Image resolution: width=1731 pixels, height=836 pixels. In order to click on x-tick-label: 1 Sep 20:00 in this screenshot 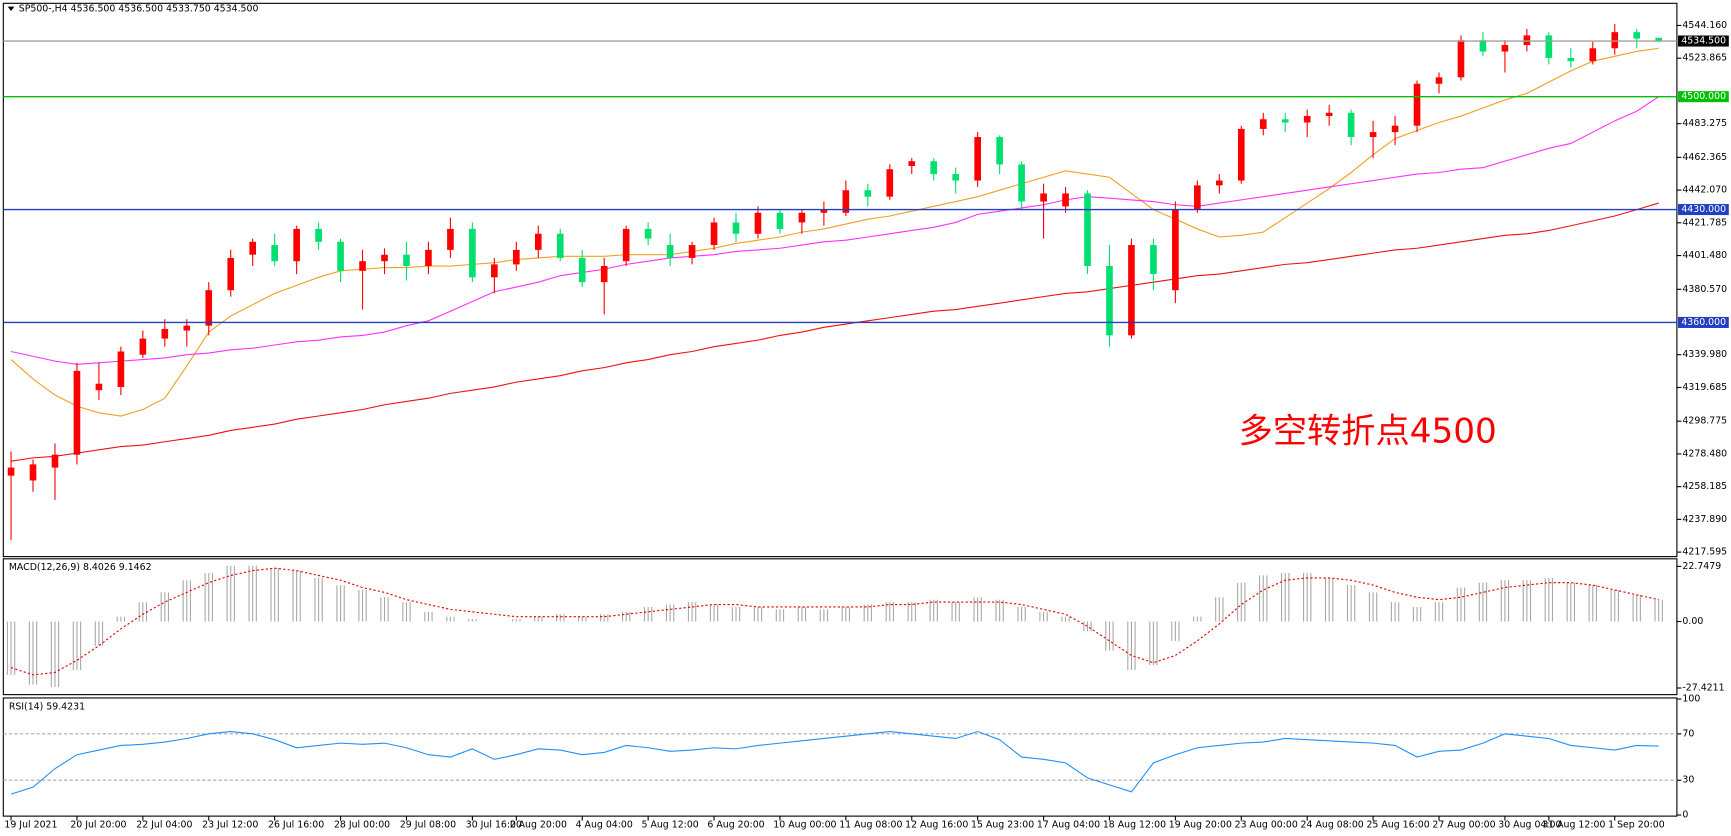, I will do `click(1636, 824)`.